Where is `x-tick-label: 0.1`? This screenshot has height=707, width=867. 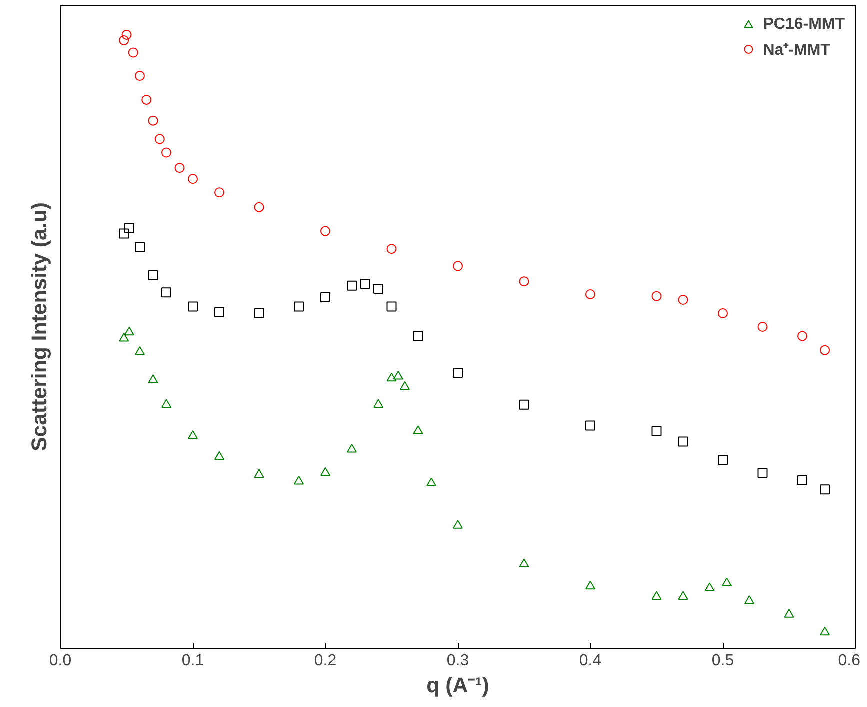
x-tick-label: 0.1 is located at coordinates (193, 661).